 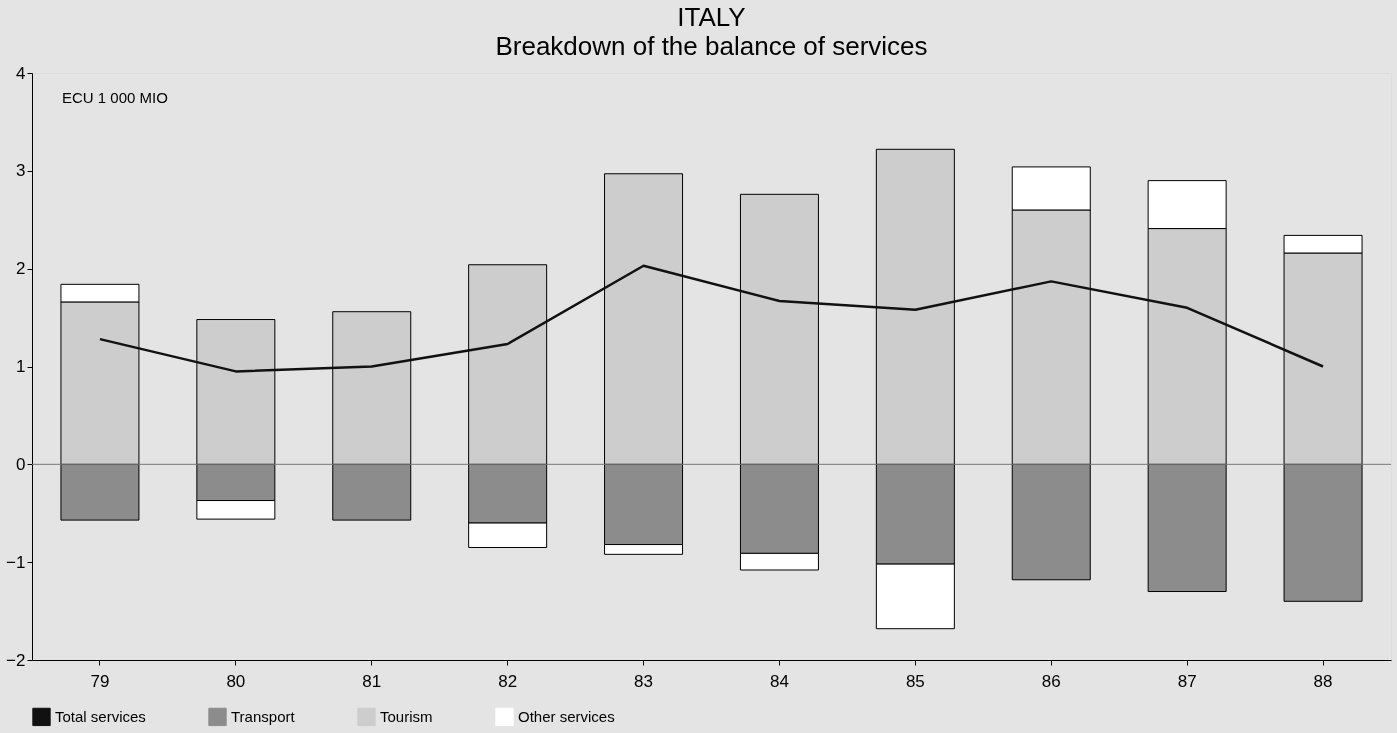 I want to click on chart-title: ITALY, so click(x=711, y=17).